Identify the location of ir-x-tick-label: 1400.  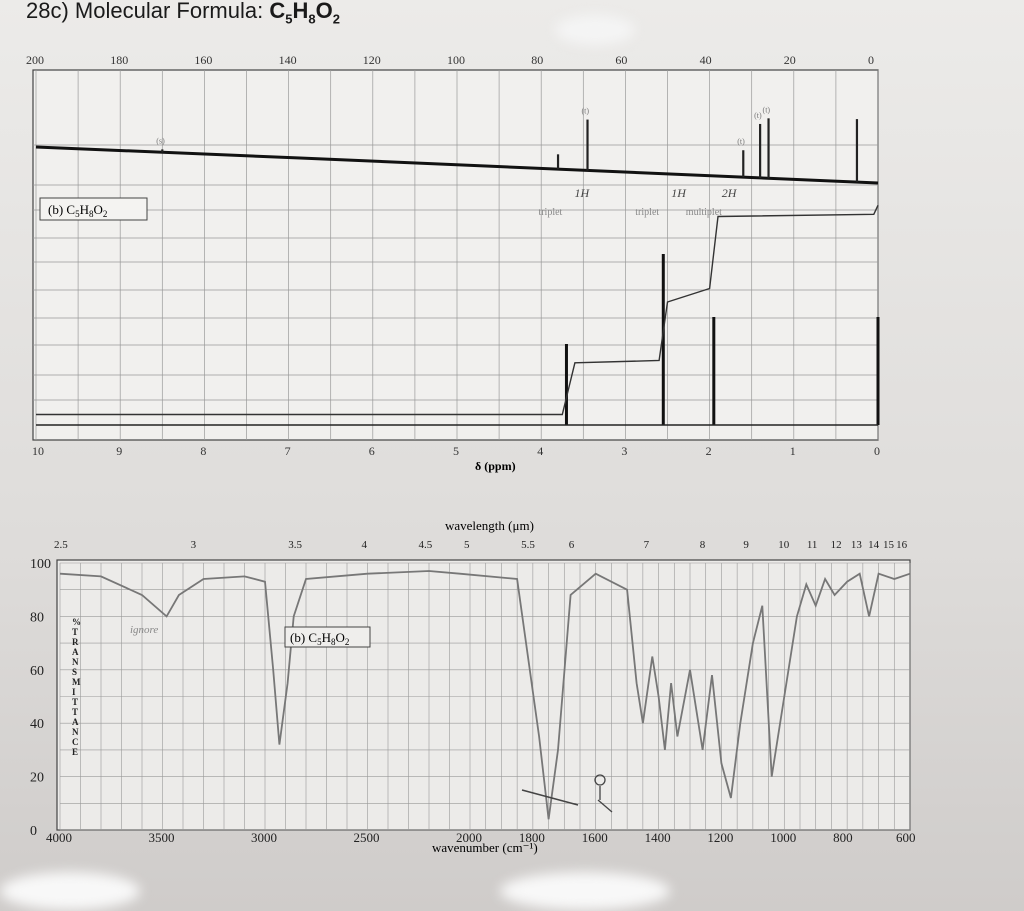
(658, 837).